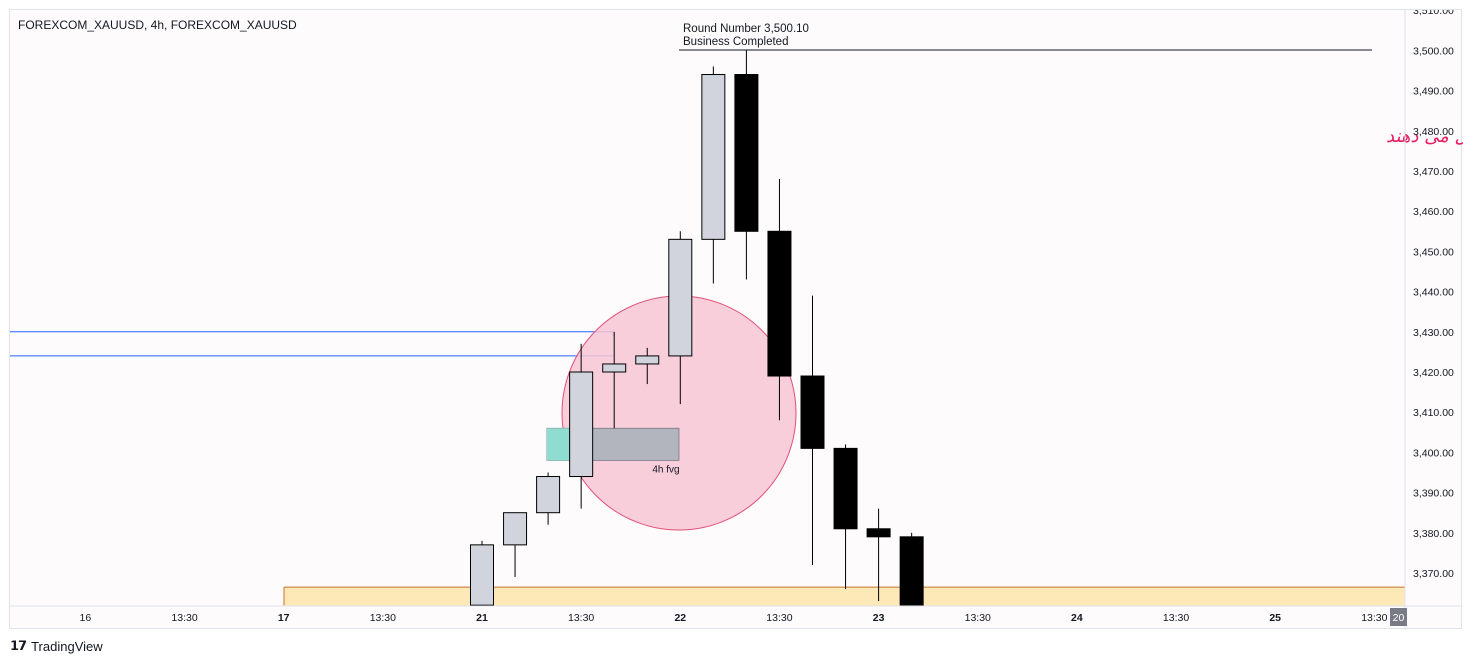 The image size is (1471, 665). What do you see at coordinates (157, 25) in the screenshot?
I see `symbol-title: FOREXCOM_XAUUSD, 4h, FOREXCOM_XAUUSD` at bounding box center [157, 25].